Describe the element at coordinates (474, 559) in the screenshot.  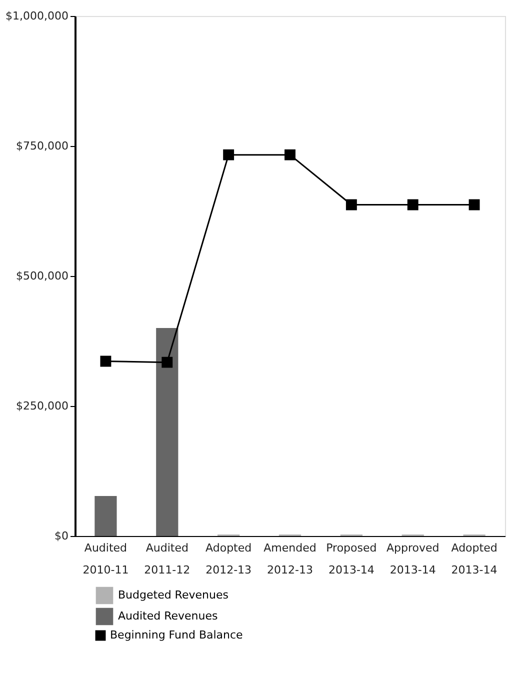
I see `x-tick-label: Adopted 2013-14` at that location.